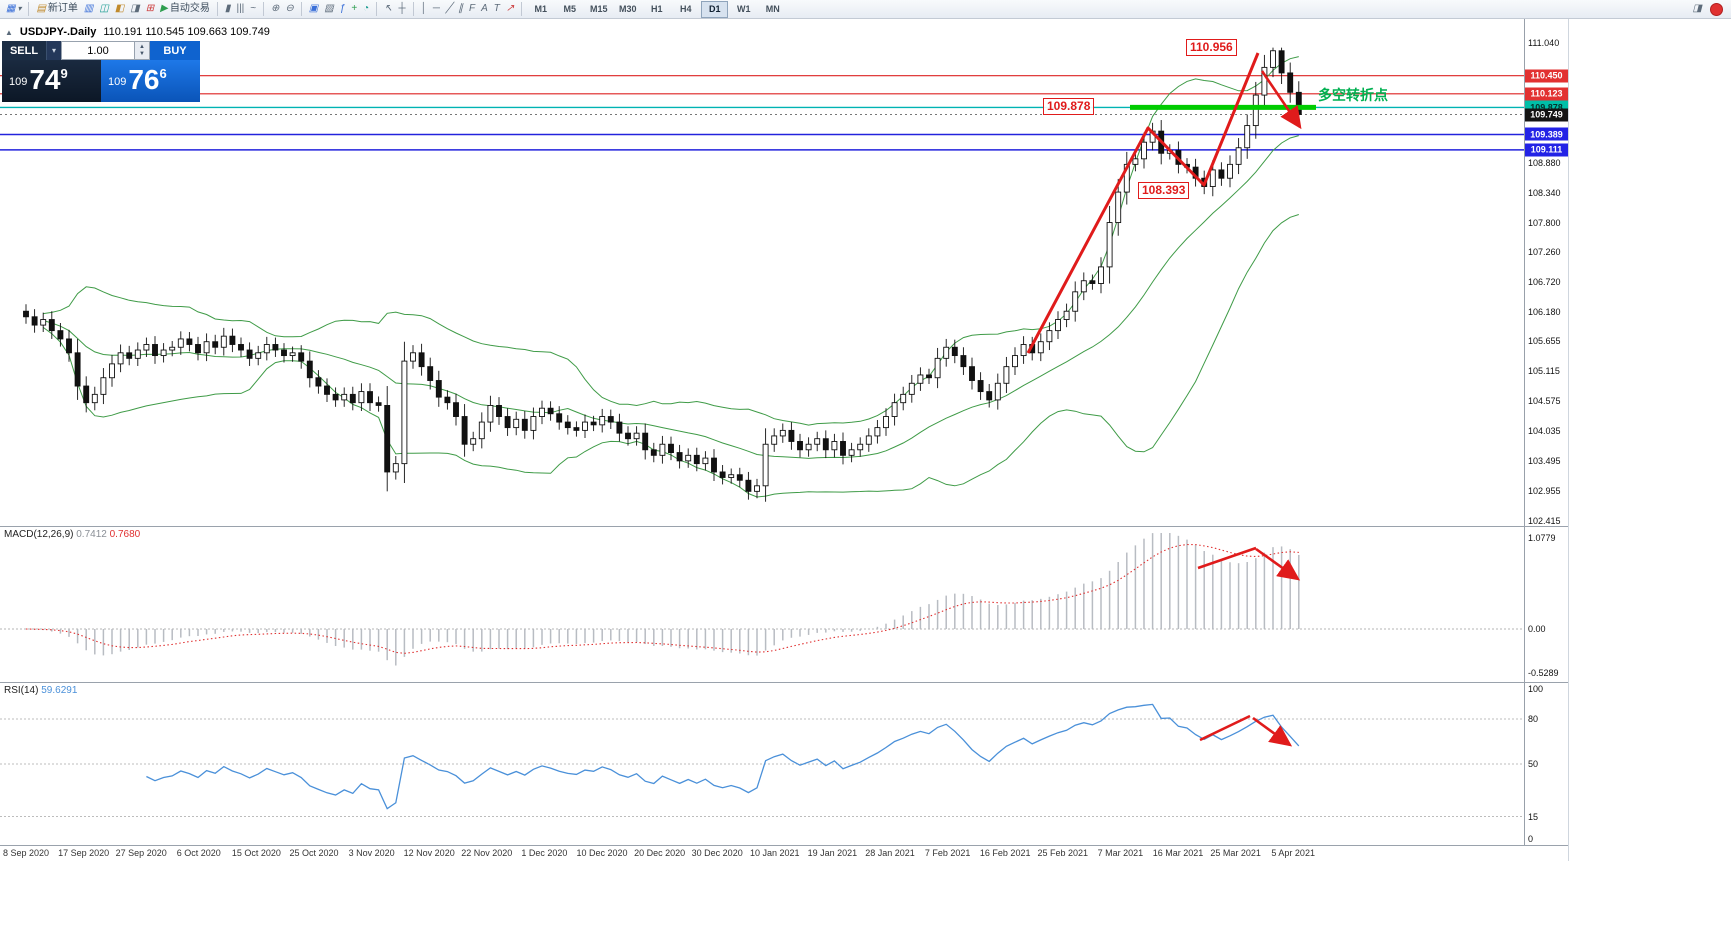  I want to click on arrows-tool: ↗, so click(510, 9).